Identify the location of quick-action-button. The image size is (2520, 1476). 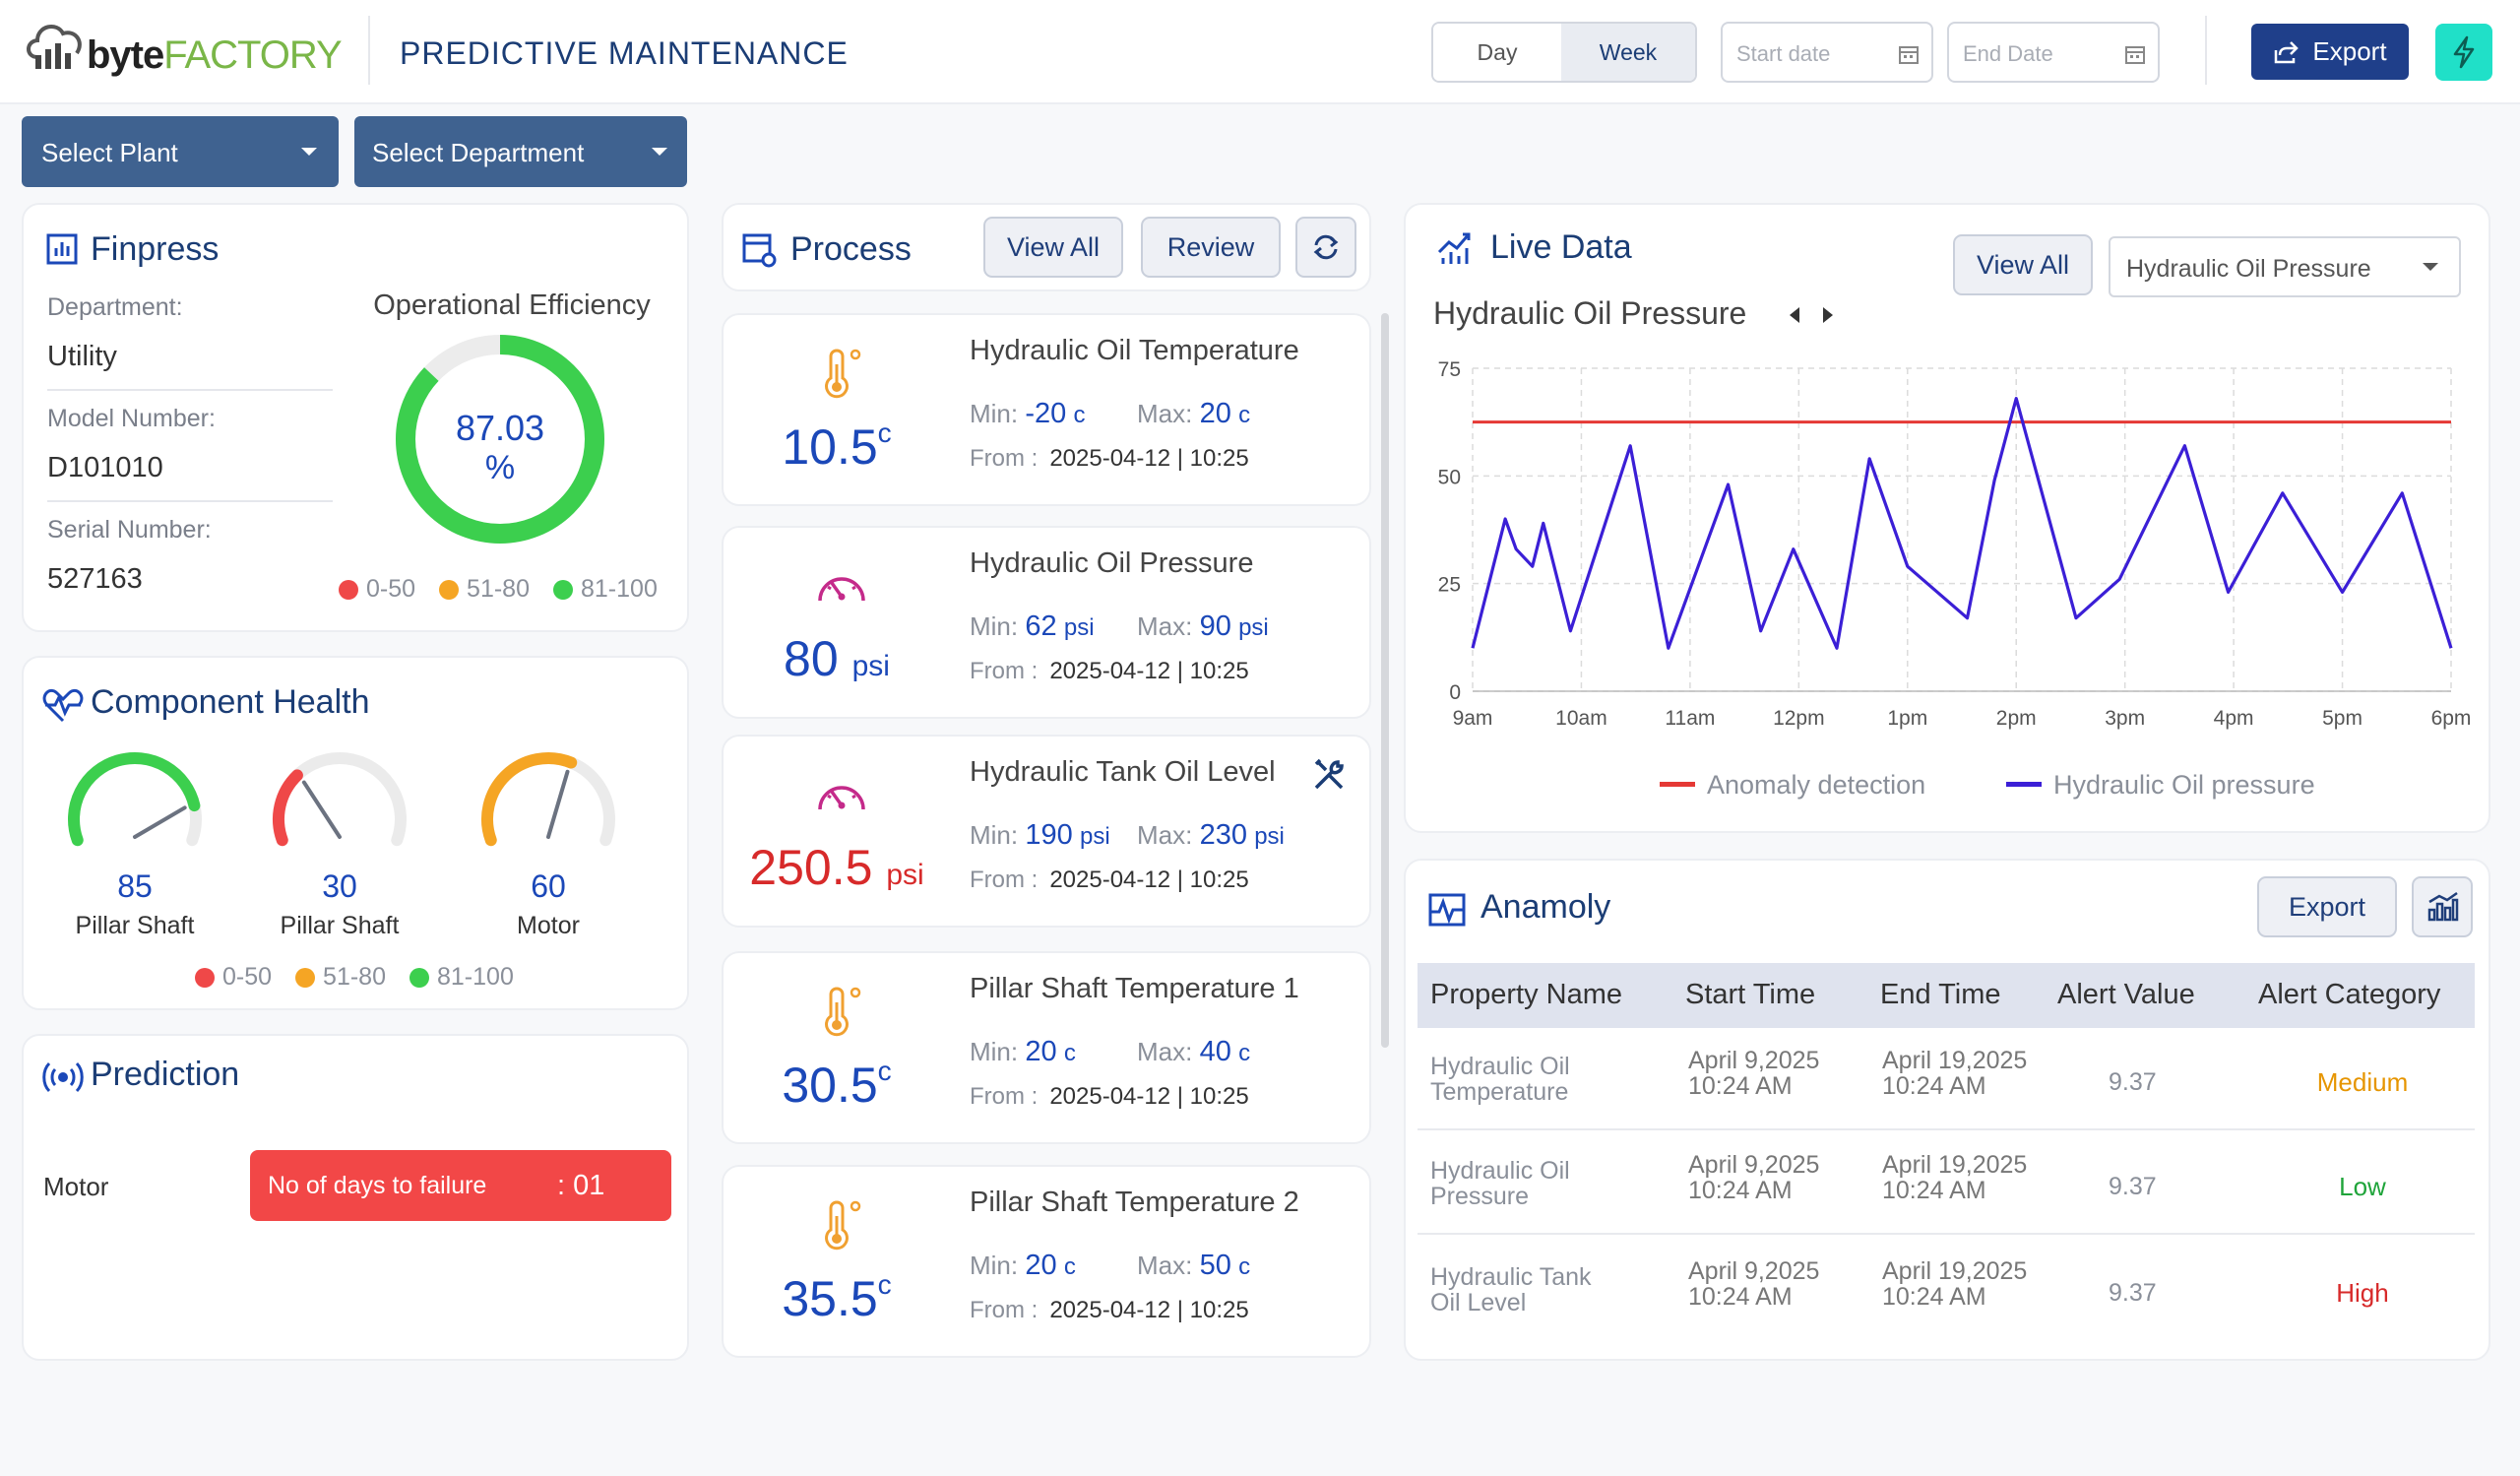
(2463, 52).